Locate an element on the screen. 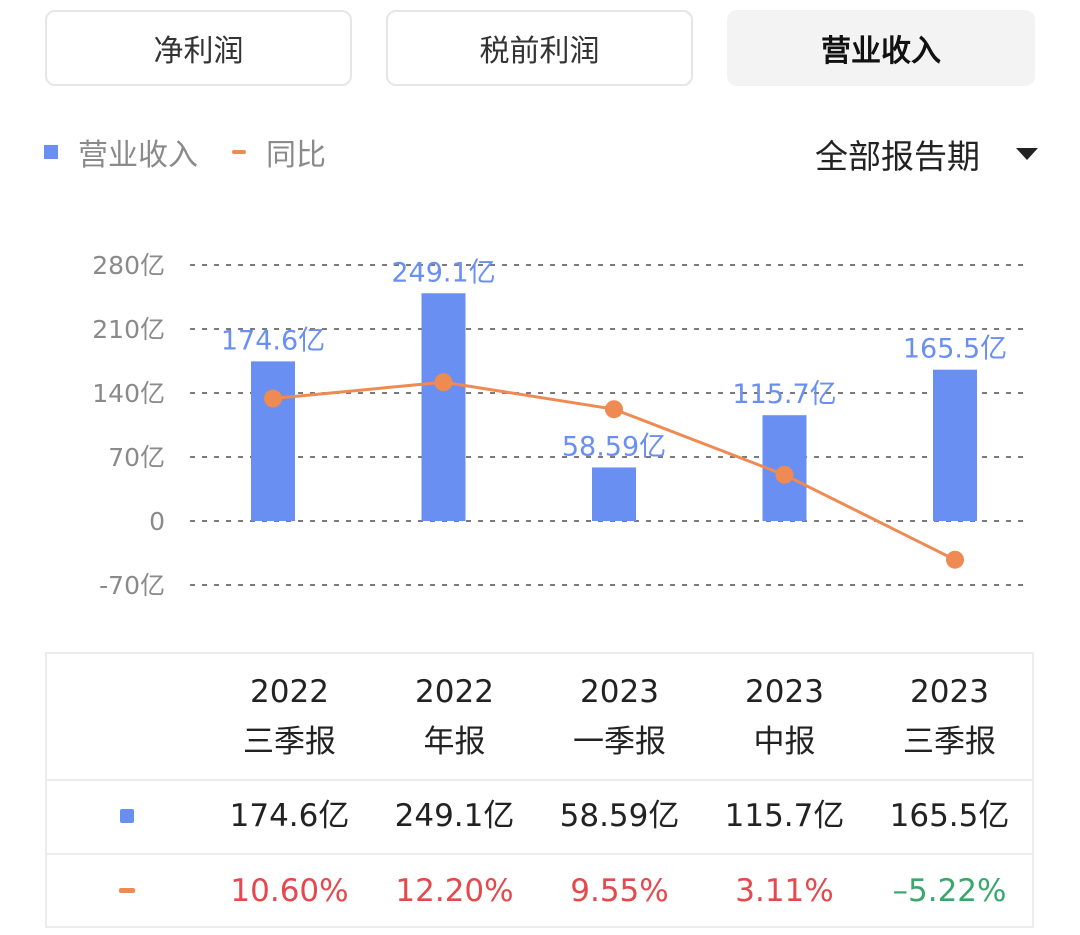 Image resolution: width=1080 pixels, height=935 pixels. line-indicator-icon is located at coordinates (127, 890).